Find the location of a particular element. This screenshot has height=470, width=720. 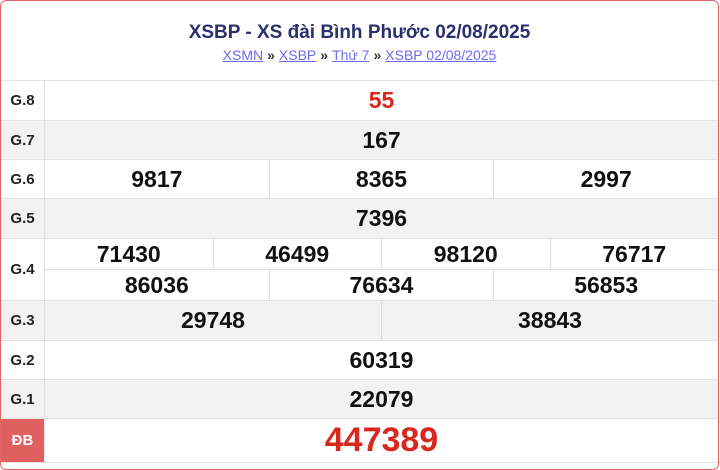

prize-row-g3: G.3 29748 38843 is located at coordinates (359, 321).